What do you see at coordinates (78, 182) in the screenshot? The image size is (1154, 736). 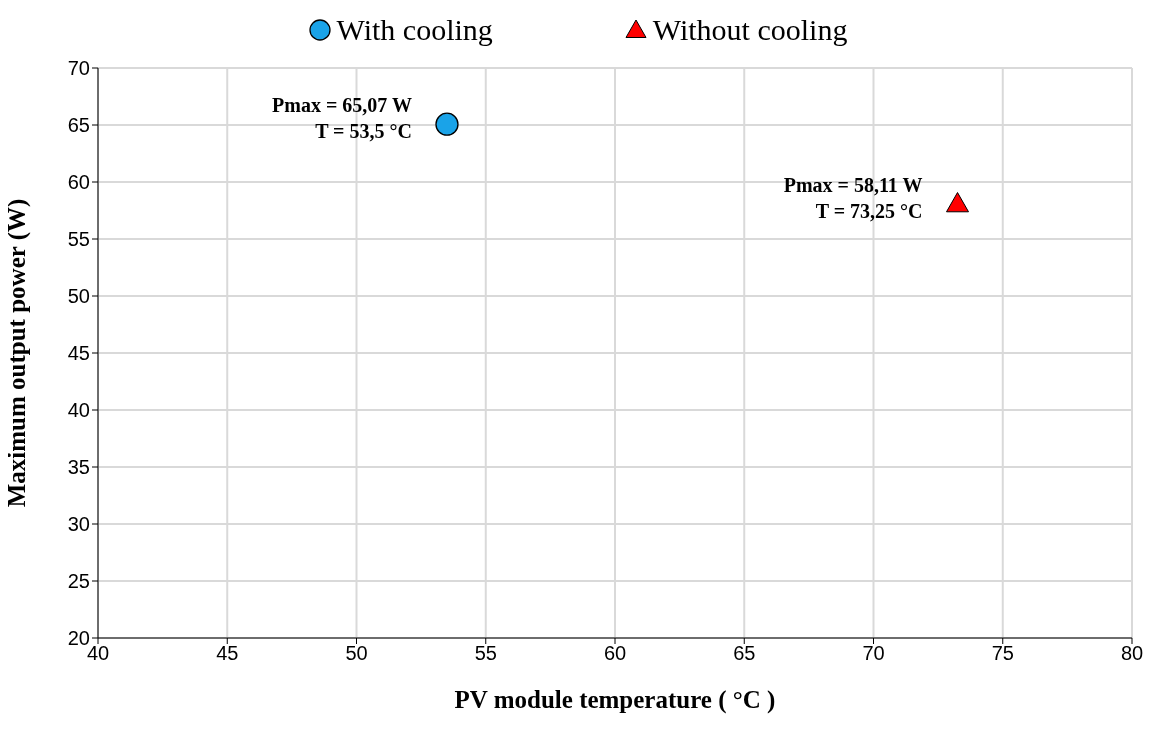 I see `y-tick-label: 60` at bounding box center [78, 182].